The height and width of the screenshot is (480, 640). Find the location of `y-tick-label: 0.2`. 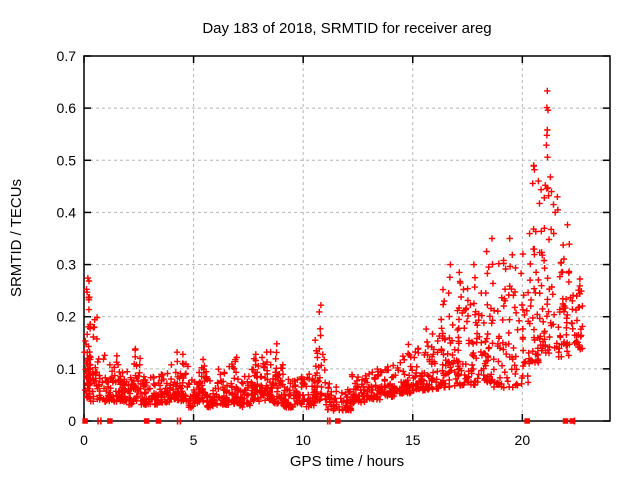

y-tick-label: 0.2 is located at coordinates (67, 317).